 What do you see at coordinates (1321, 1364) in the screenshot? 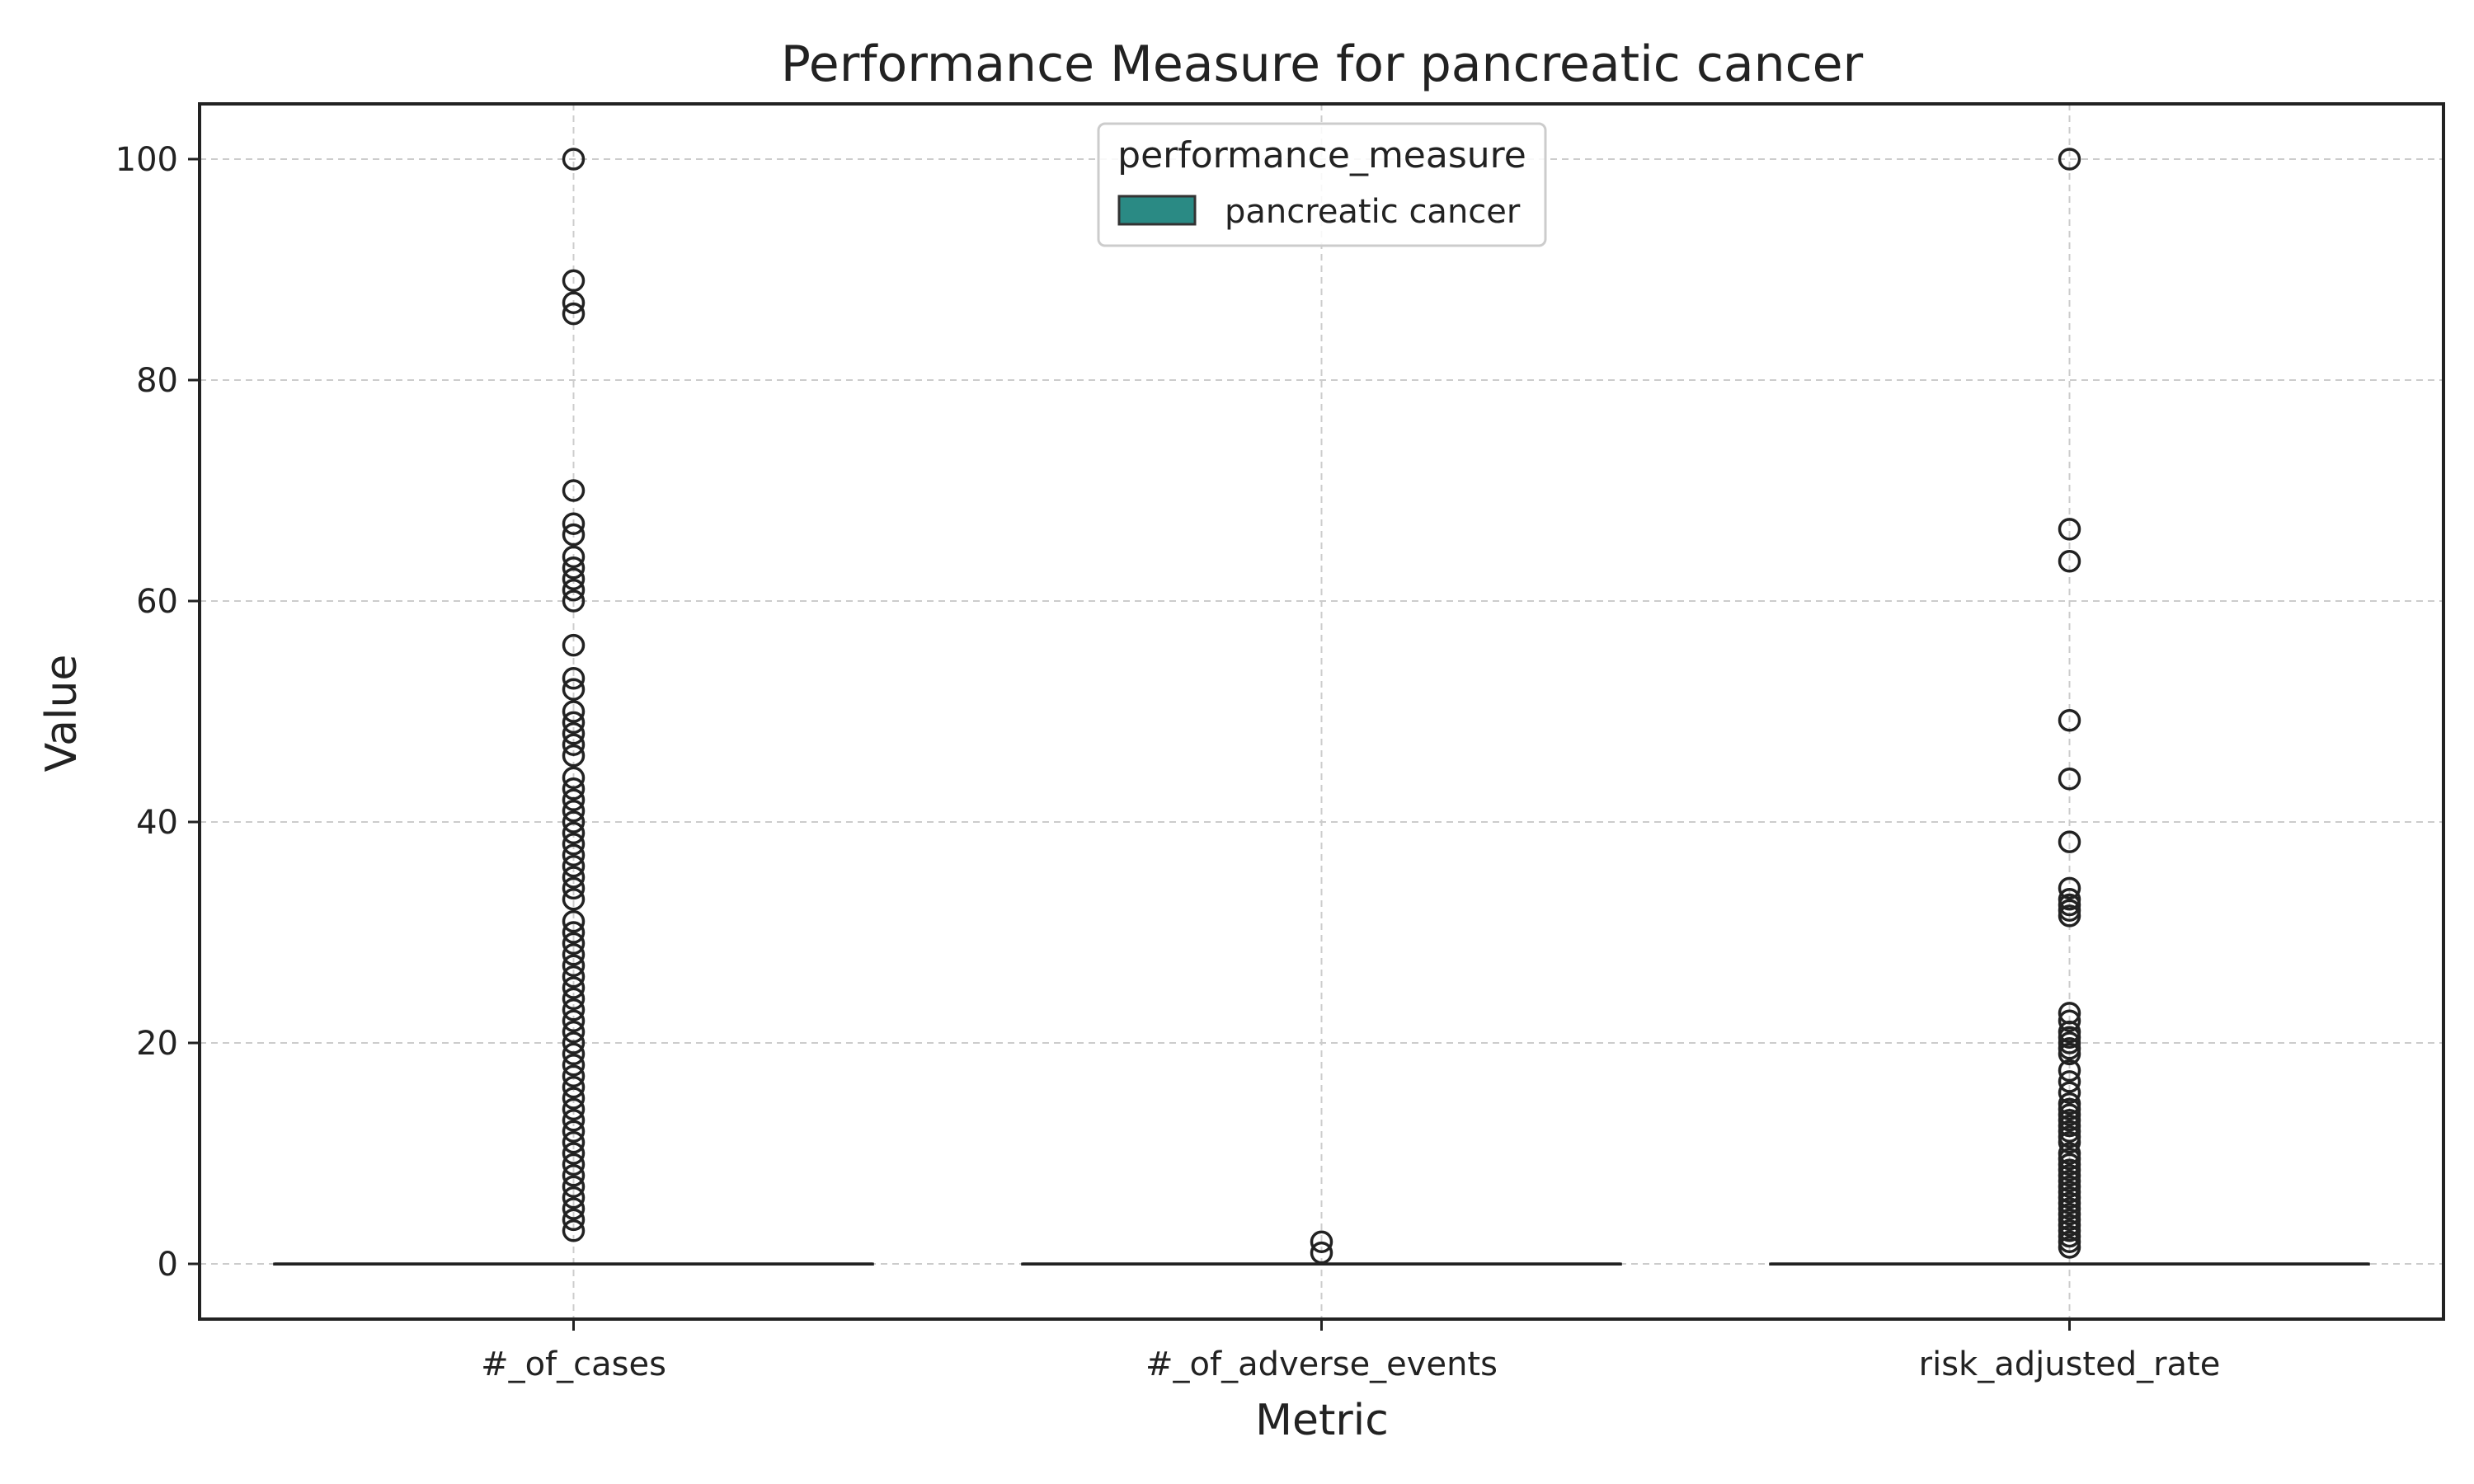
I see `x-tick-label: #_of_adverse_events` at bounding box center [1321, 1364].